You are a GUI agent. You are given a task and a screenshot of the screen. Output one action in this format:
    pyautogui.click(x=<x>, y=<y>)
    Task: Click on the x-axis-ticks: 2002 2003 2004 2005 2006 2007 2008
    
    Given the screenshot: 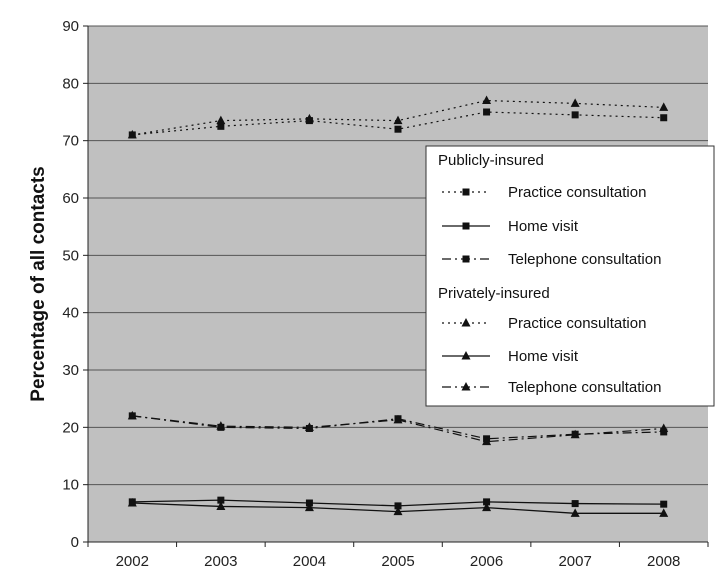 What is the action you would take?
    pyautogui.click(x=398, y=555)
    